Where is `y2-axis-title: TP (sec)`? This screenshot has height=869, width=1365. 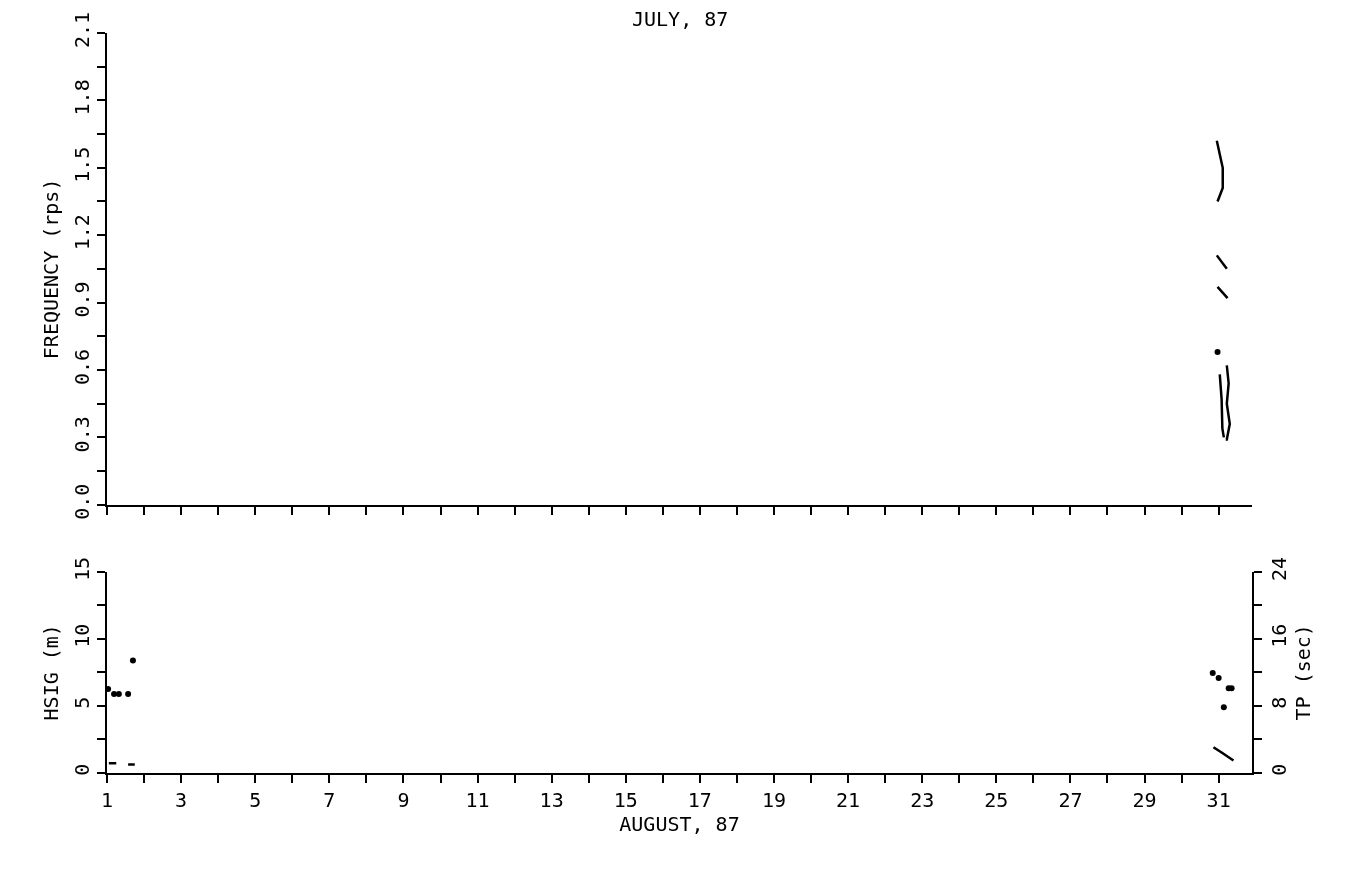 y2-axis-title: TP (sec) is located at coordinates (1303, 672).